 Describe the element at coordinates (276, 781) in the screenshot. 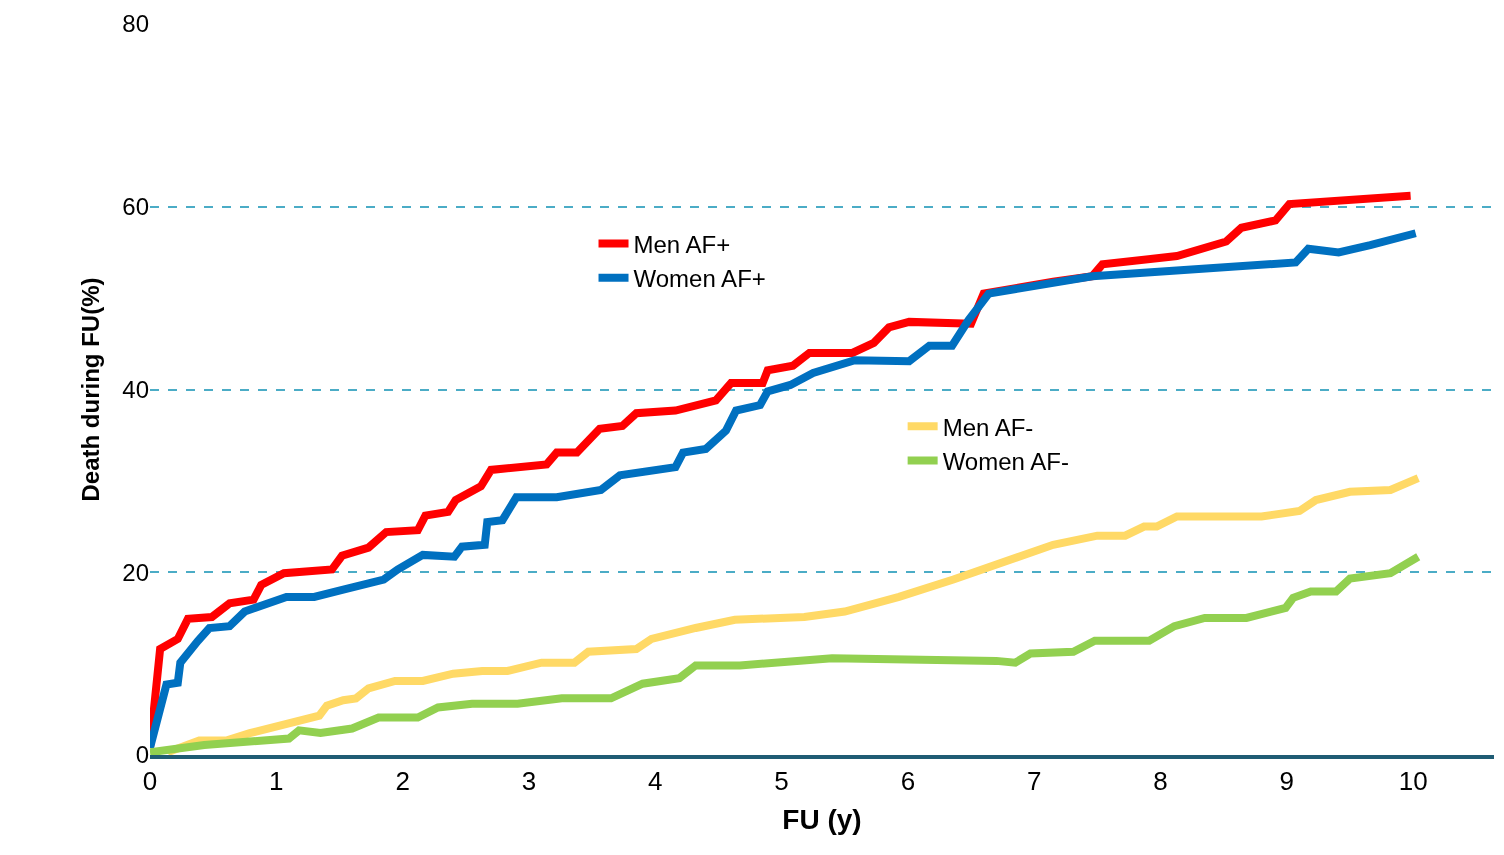

I see `x-tick-label: 1` at that location.